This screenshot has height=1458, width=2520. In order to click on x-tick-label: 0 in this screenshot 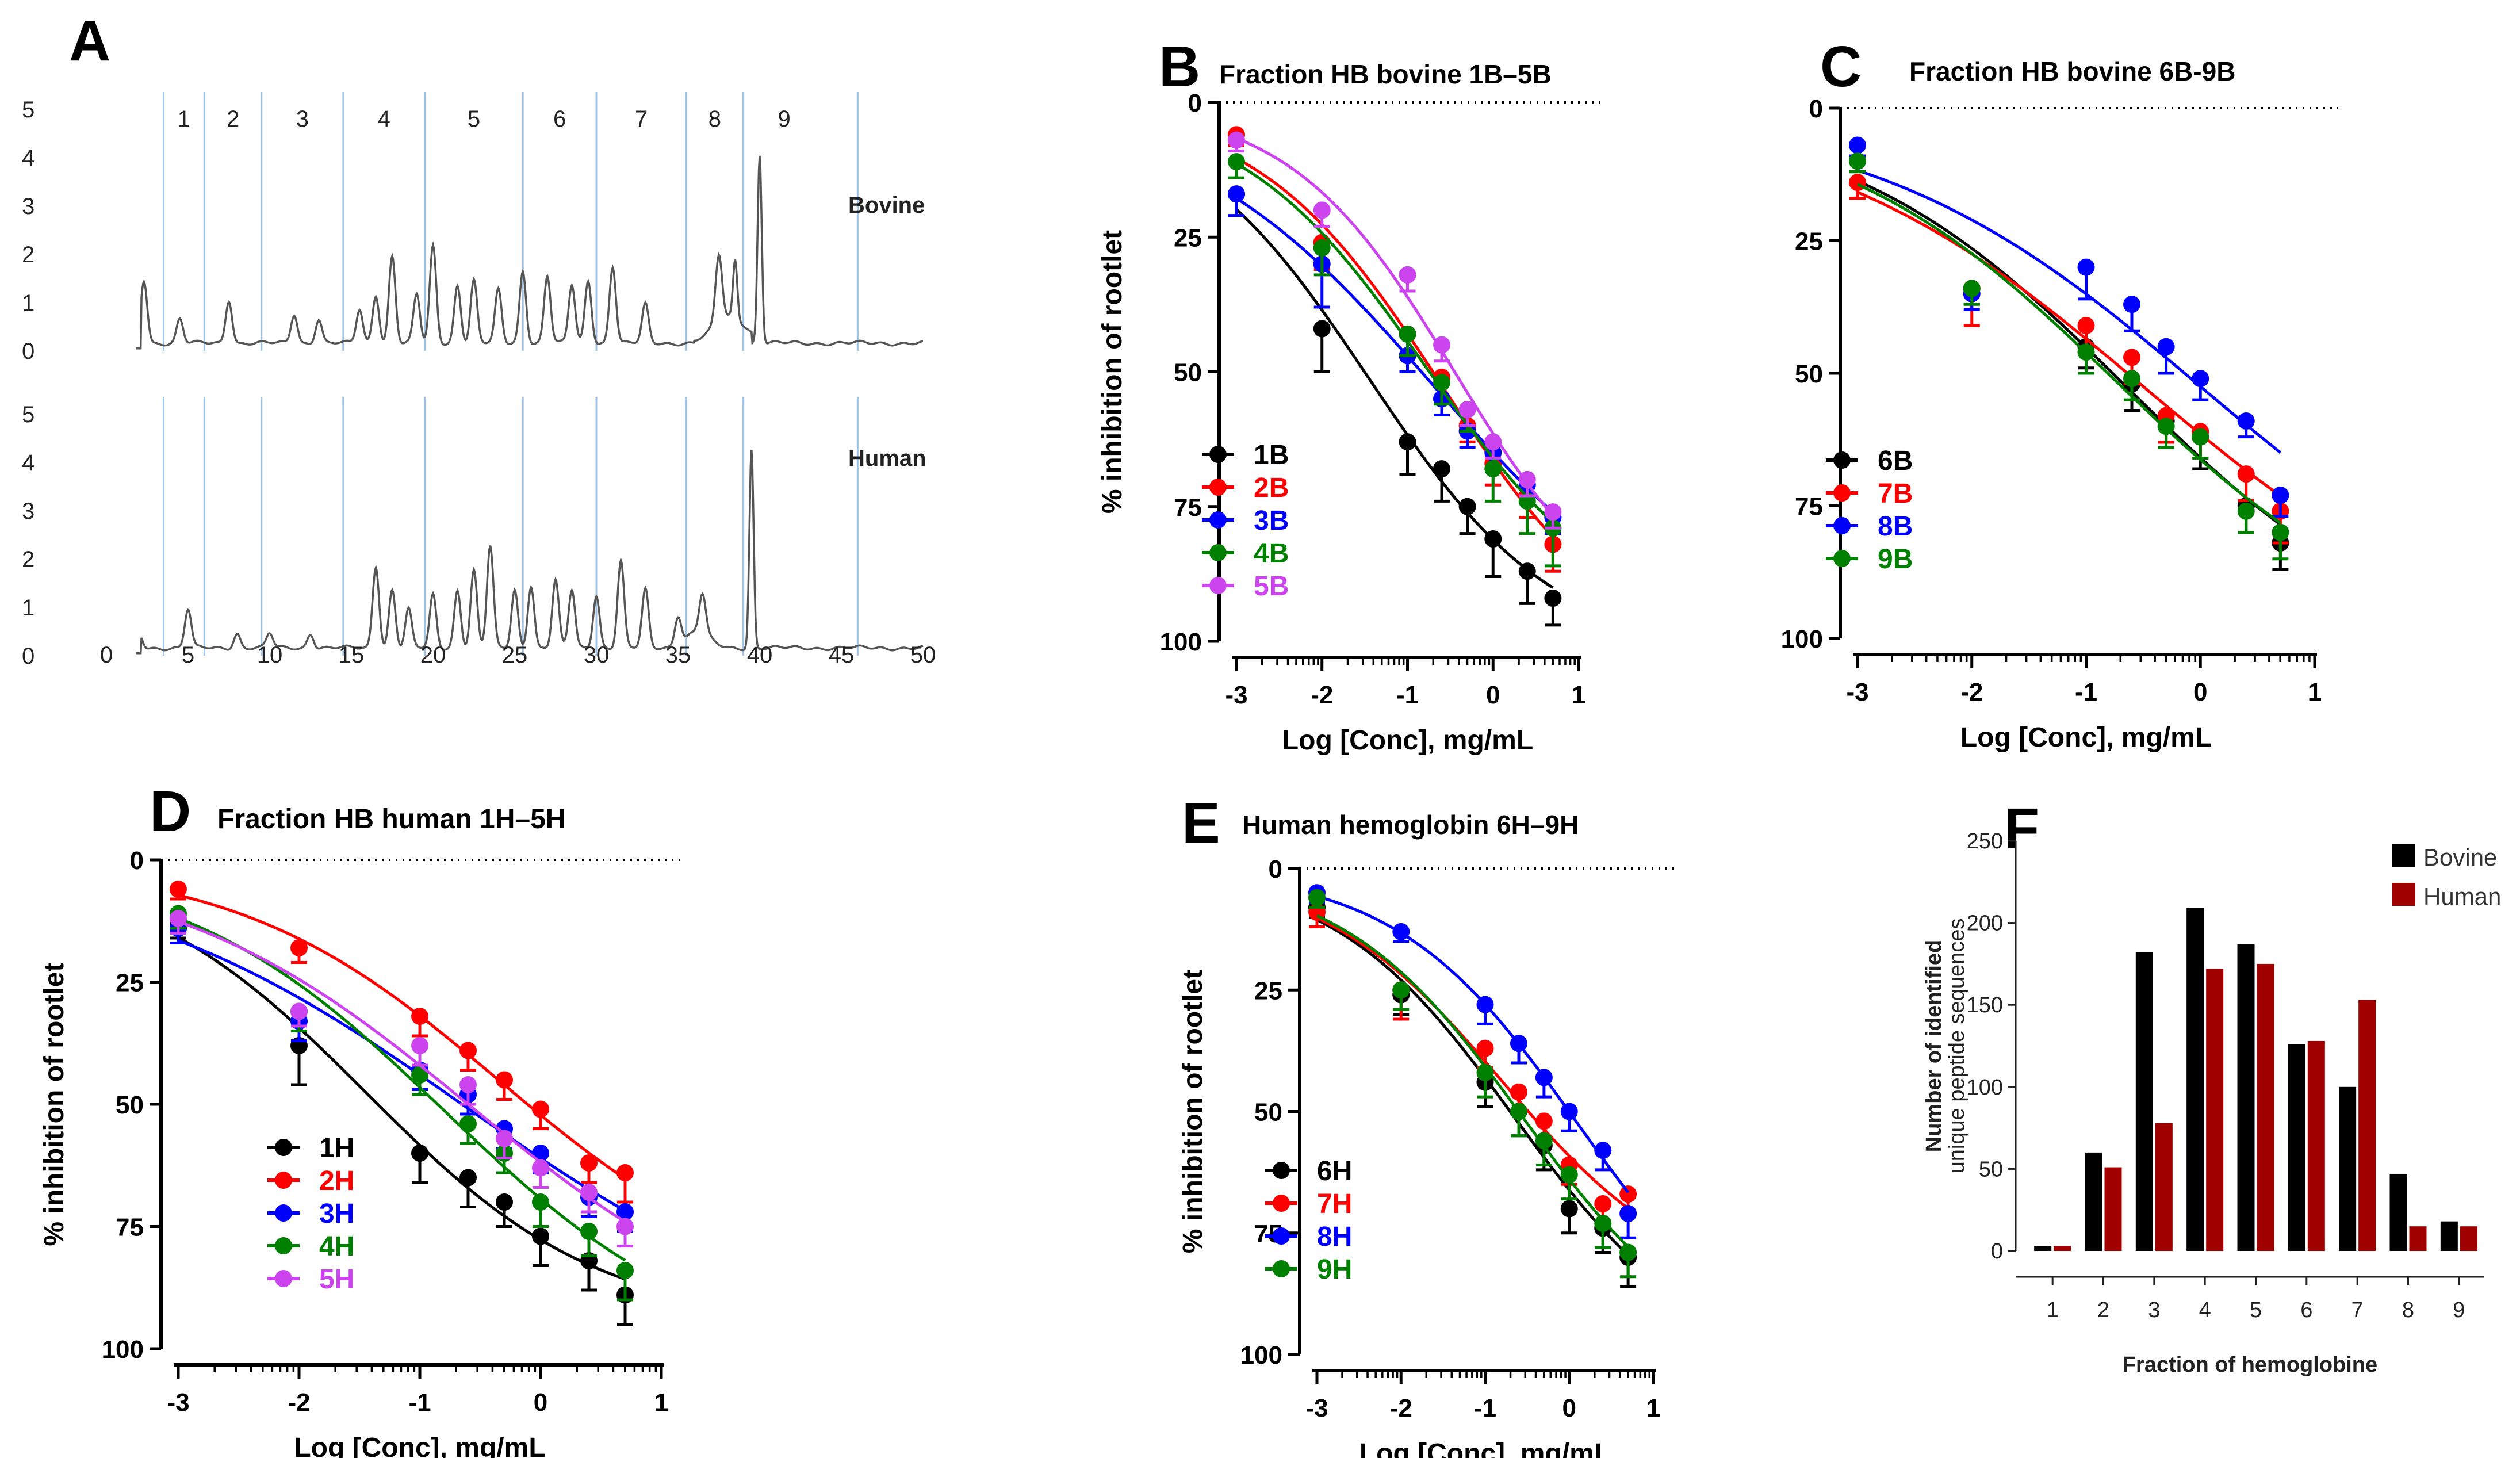, I will do `click(2200, 692)`.